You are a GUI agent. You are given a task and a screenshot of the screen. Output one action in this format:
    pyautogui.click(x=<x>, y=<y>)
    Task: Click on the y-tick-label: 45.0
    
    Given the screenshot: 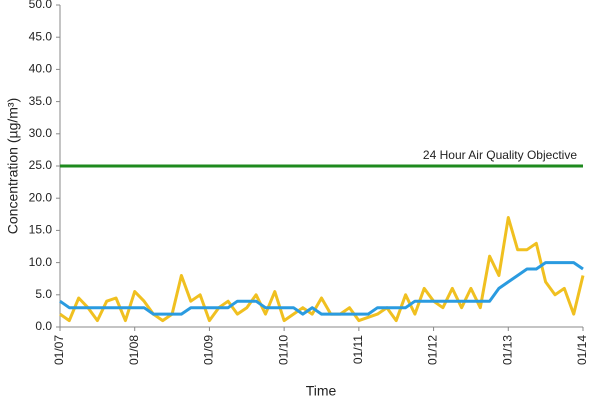 What is the action you would take?
    pyautogui.click(x=41, y=36)
    